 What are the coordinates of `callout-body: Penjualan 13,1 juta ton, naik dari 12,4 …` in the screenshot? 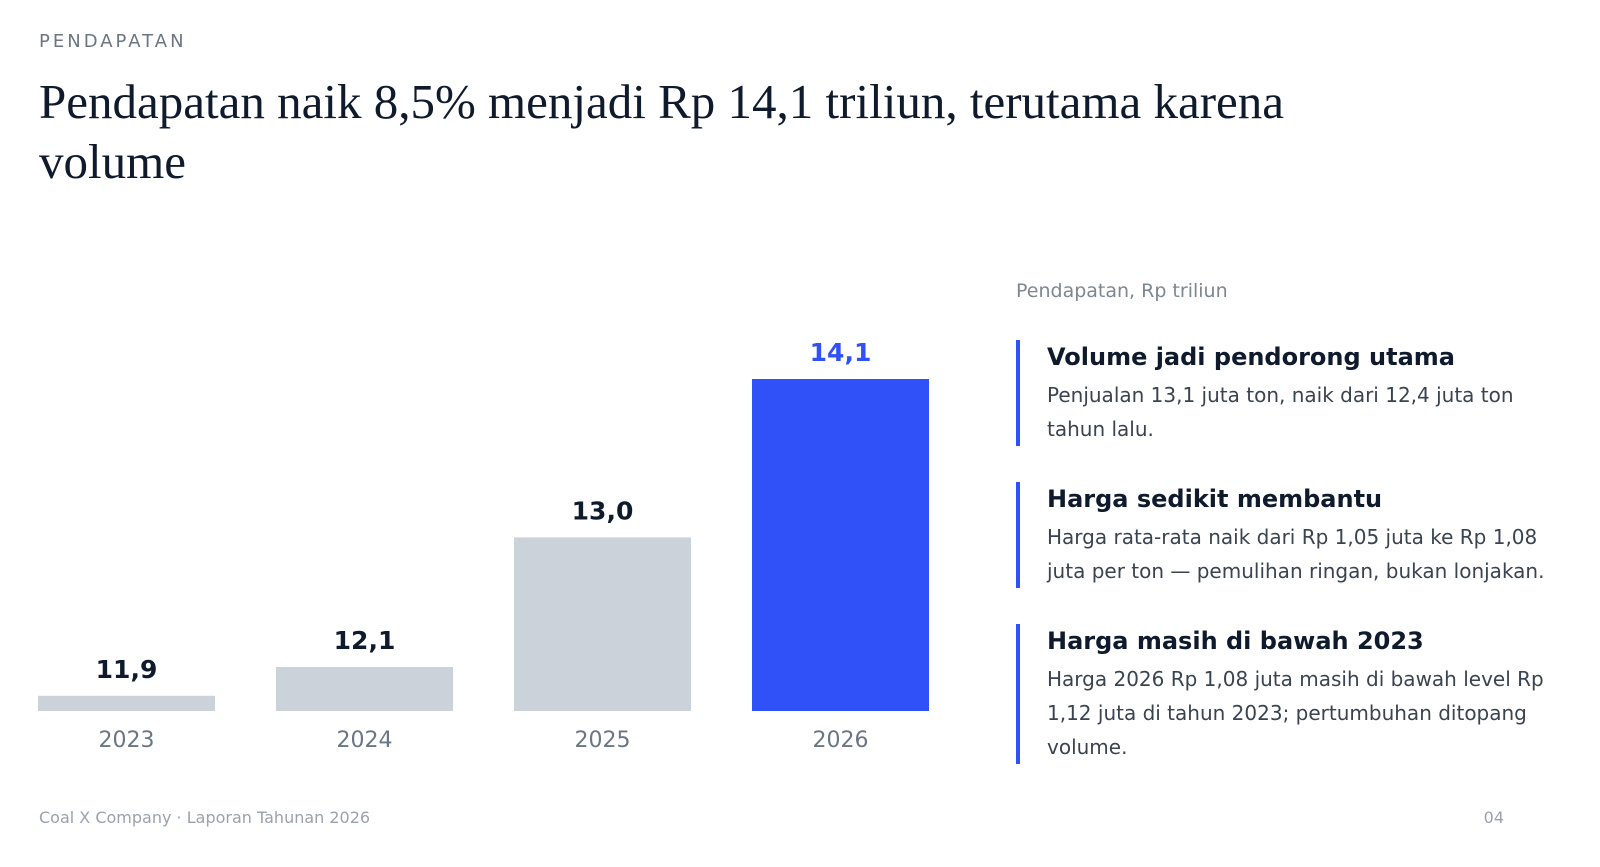 It's located at (1280, 412).